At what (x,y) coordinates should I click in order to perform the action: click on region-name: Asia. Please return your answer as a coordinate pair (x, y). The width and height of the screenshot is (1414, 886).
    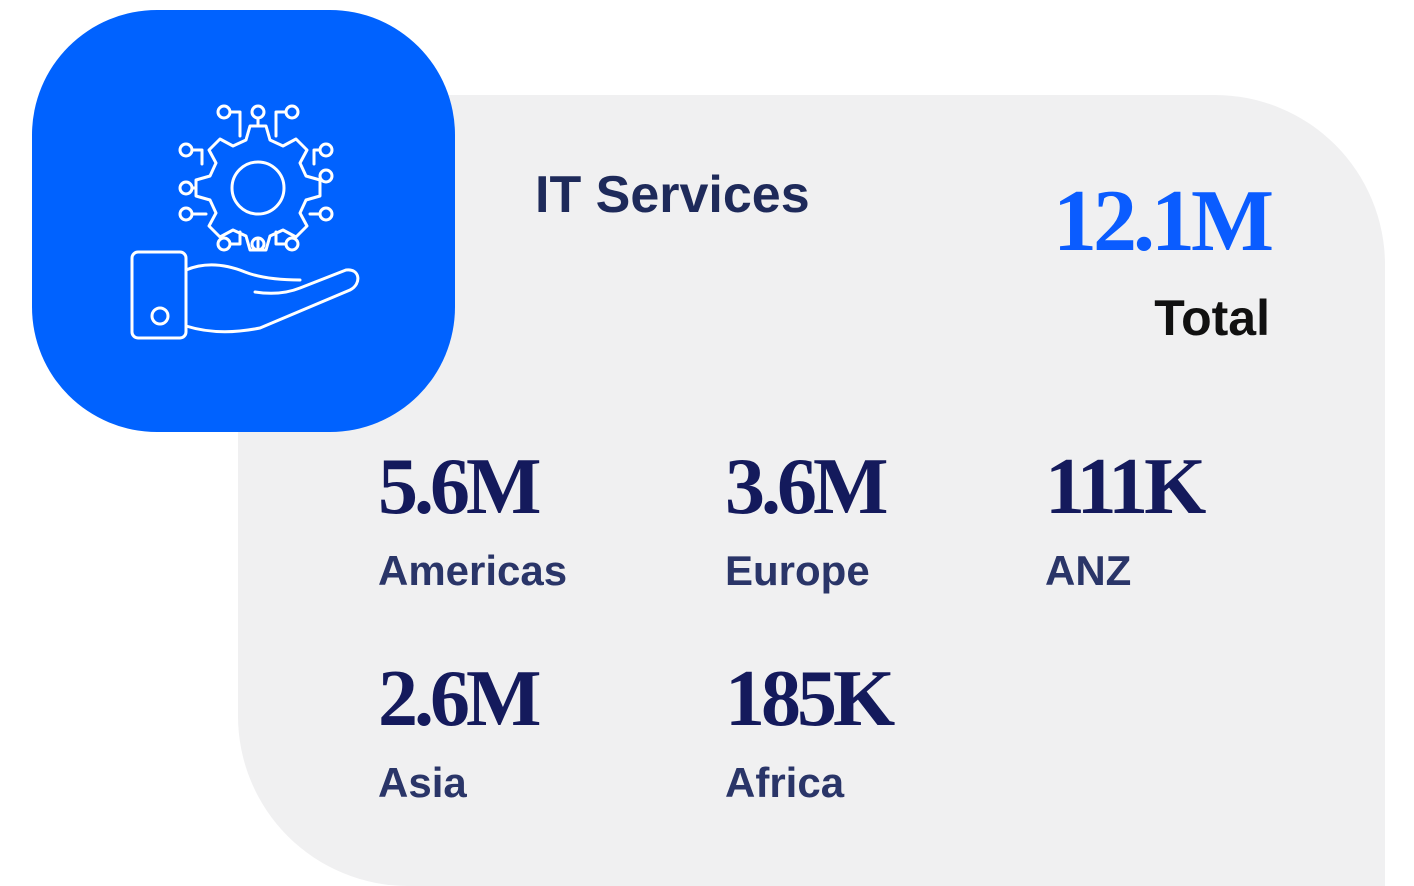
    Looking at the image, I should click on (422, 782).